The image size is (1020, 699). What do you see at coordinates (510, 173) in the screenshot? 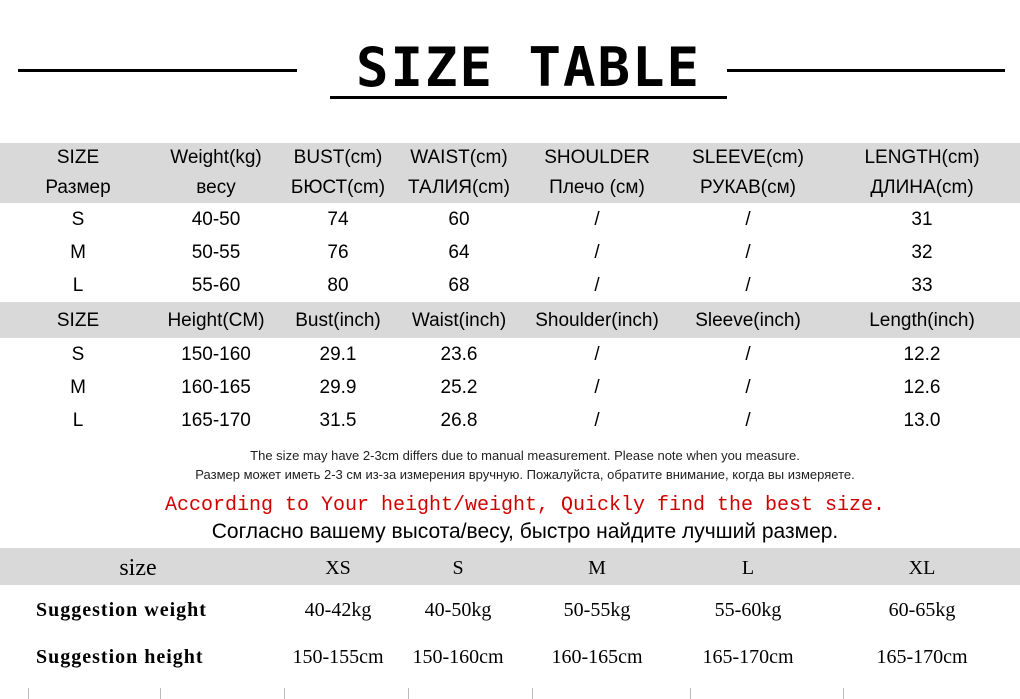
I see `cm-header-band` at bounding box center [510, 173].